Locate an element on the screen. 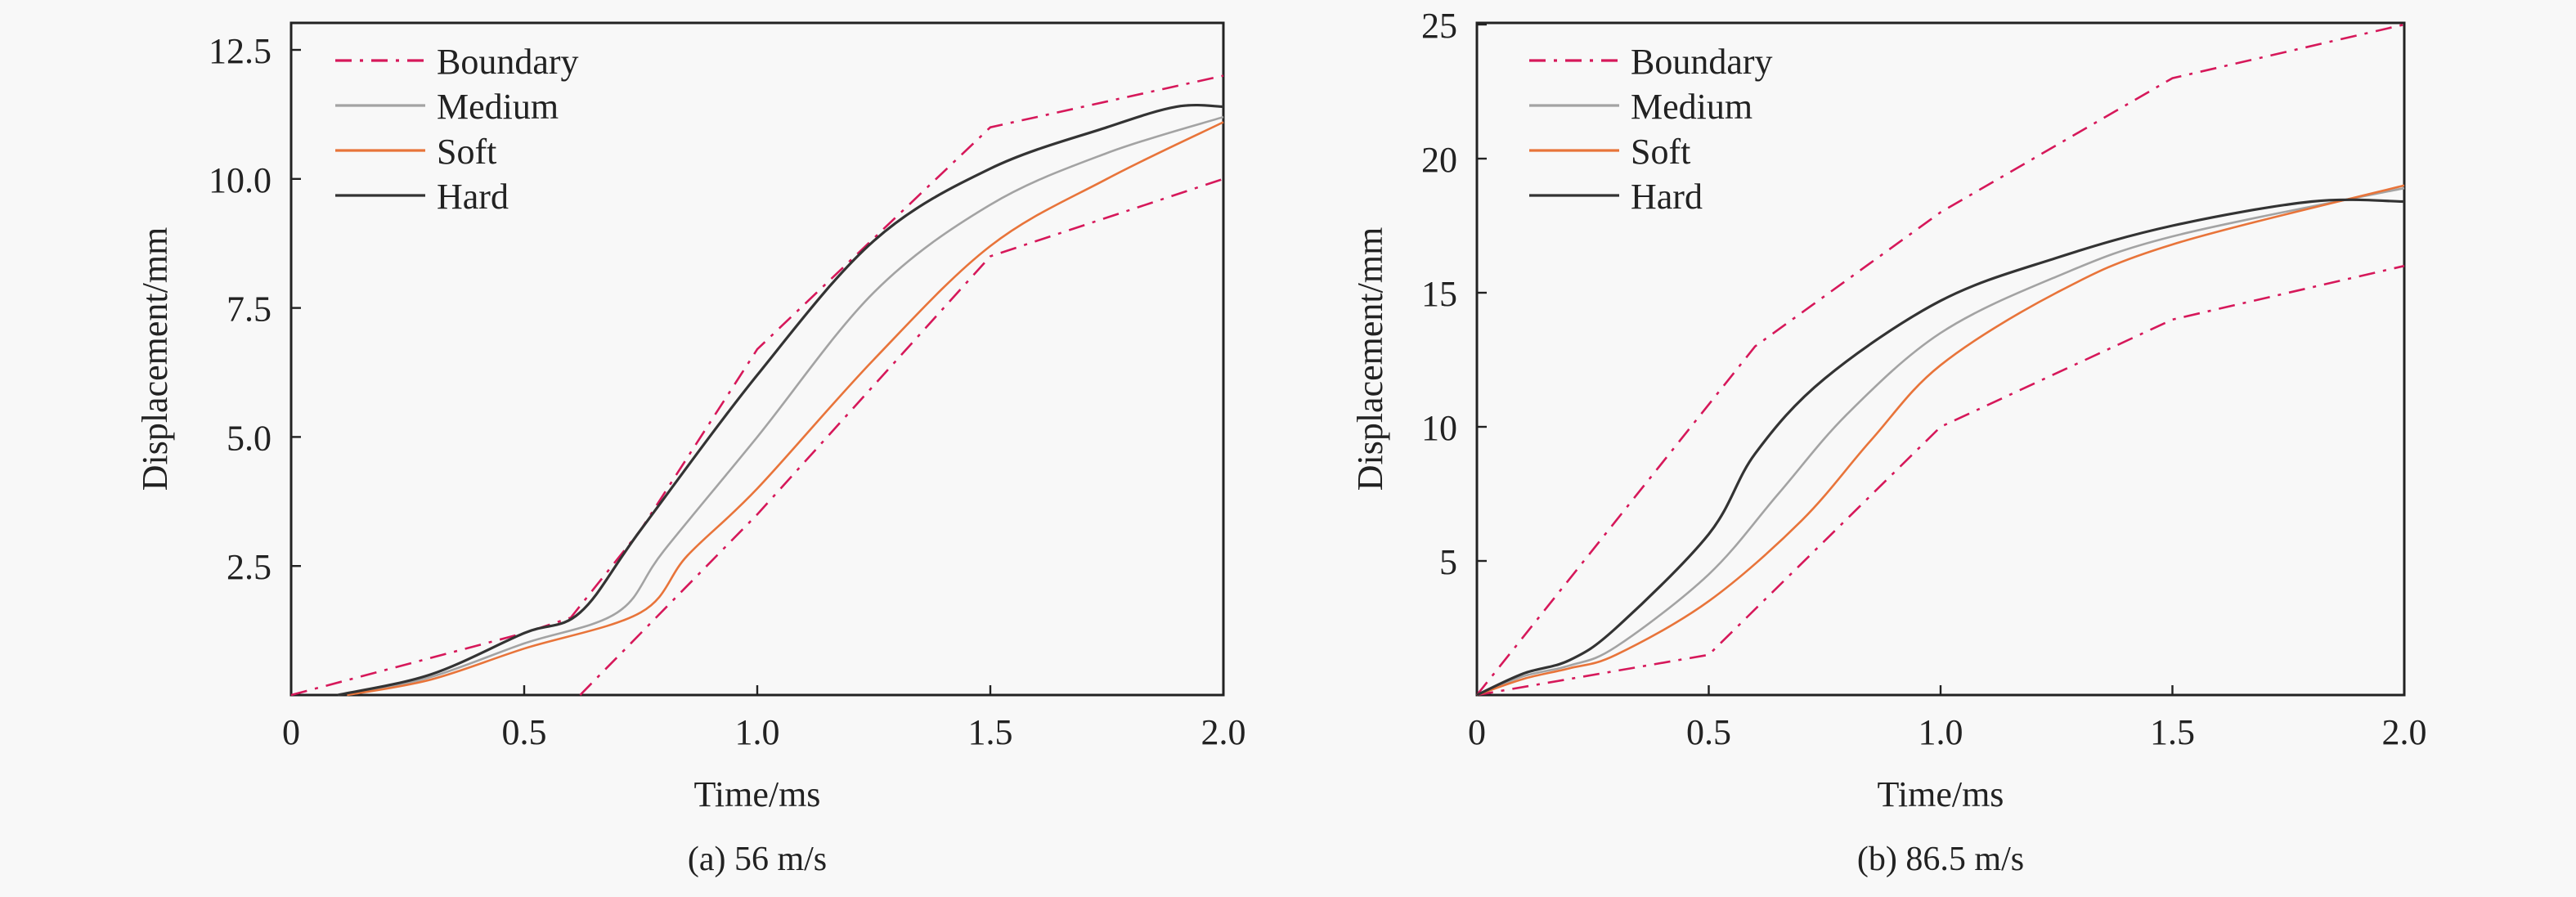  series-line-boundary-lower is located at coordinates (901, 436).